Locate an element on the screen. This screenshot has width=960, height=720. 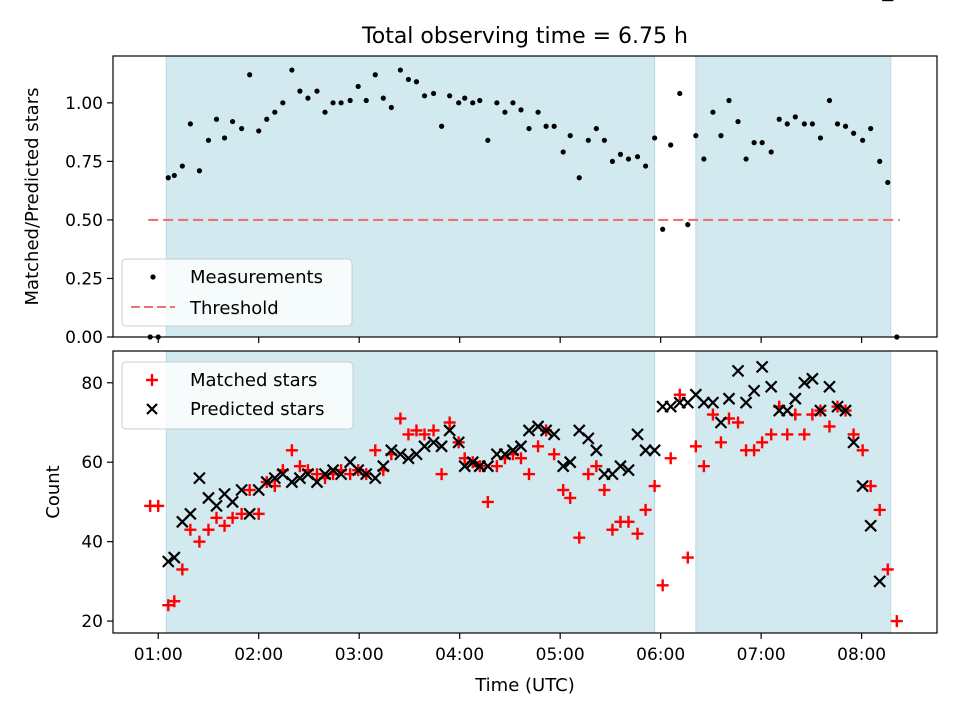
x-tick-label: 05:00 is located at coordinates (560, 655).